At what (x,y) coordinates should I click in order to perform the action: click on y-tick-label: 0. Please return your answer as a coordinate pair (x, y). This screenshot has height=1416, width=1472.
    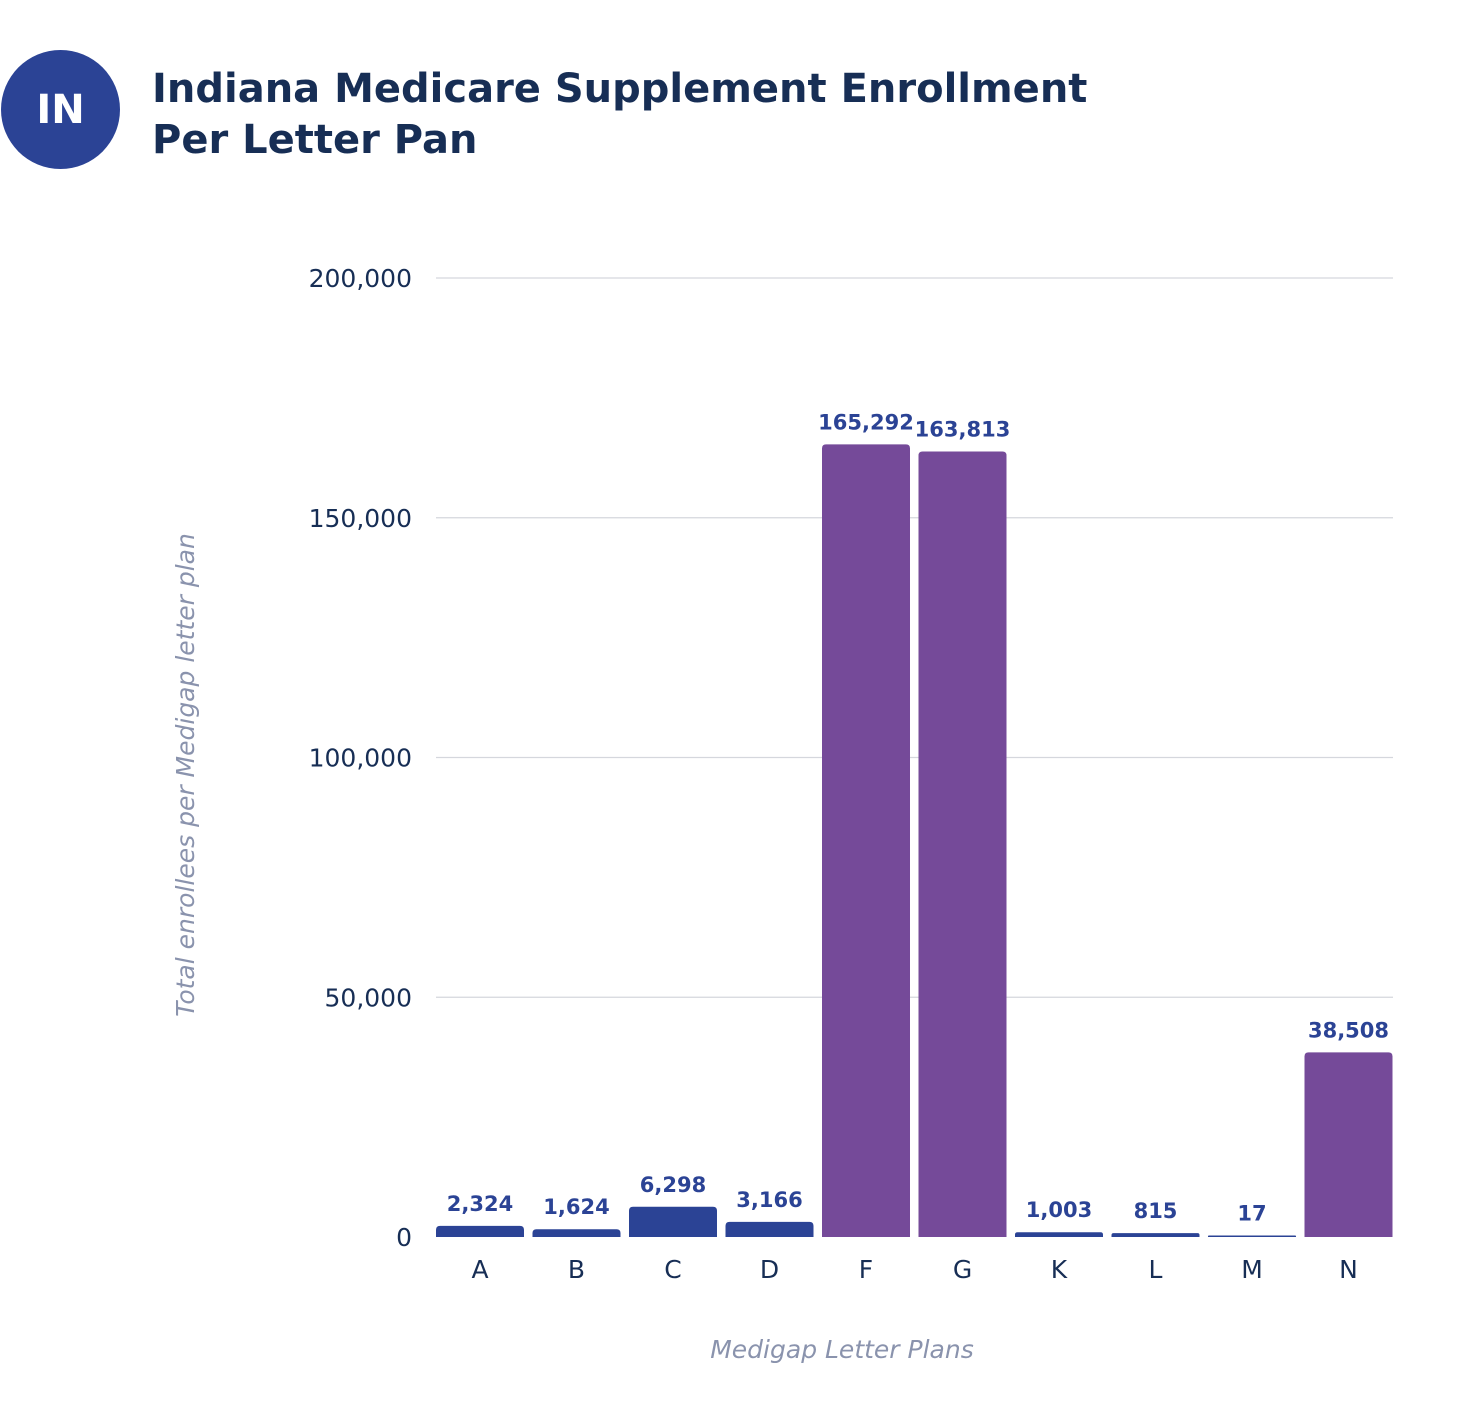
    Looking at the image, I should click on (404, 1237).